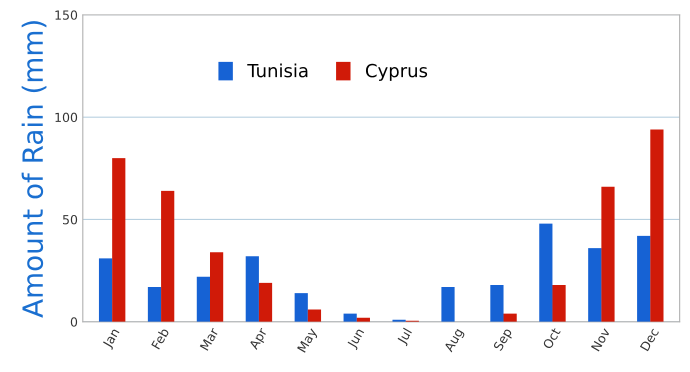  What do you see at coordinates (160, 338) in the screenshot?
I see `x-tick-label: Feb` at bounding box center [160, 338].